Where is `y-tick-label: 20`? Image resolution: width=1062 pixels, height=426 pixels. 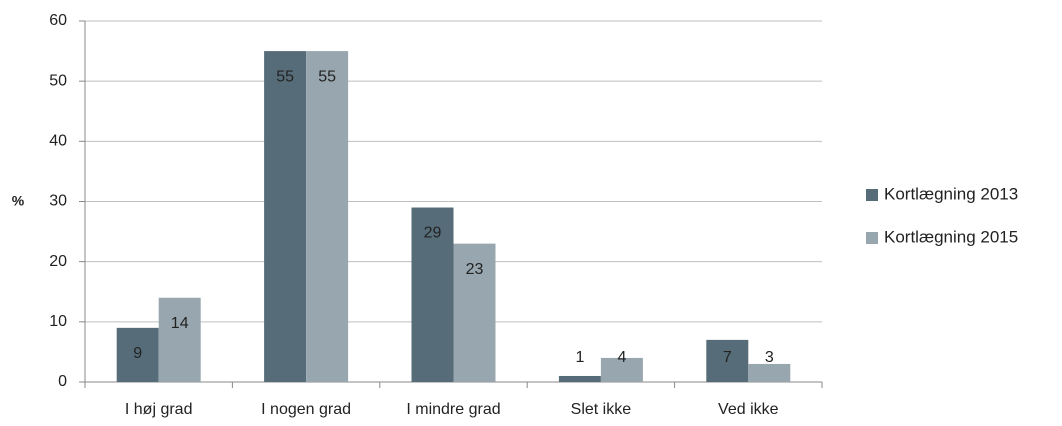
y-tick-label: 20 is located at coordinates (58, 261).